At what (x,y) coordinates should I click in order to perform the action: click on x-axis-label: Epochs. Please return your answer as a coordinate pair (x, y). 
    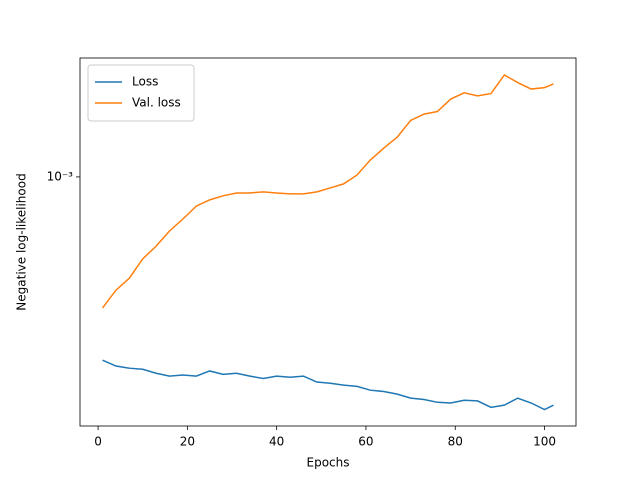
    Looking at the image, I should click on (328, 463).